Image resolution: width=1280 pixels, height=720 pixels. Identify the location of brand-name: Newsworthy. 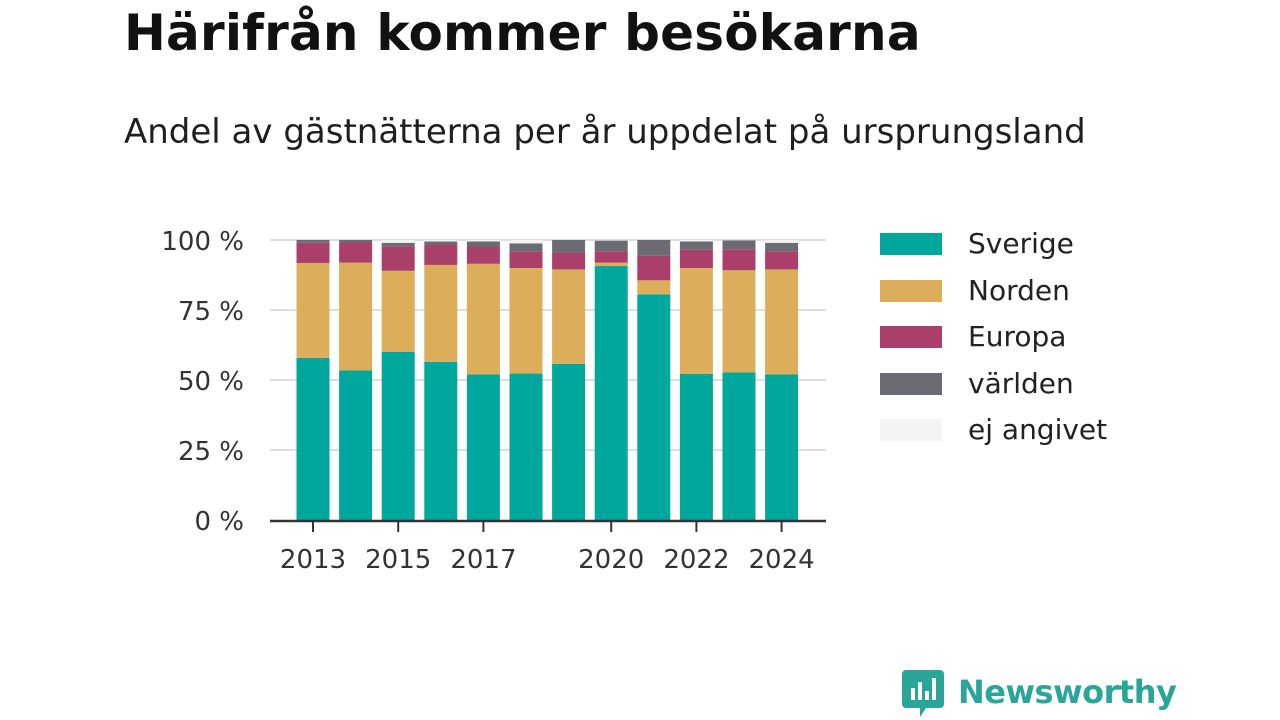
(1067, 692).